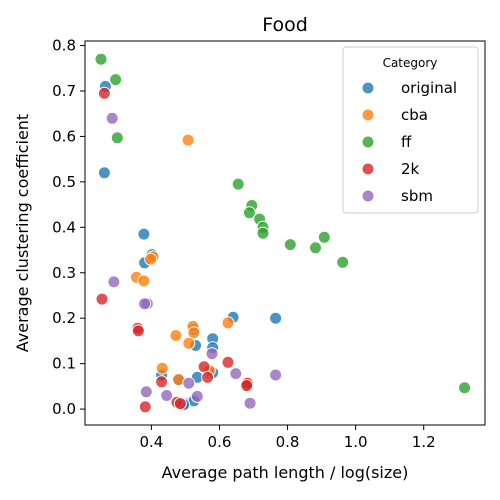 Image resolution: width=500 pixels, height=500 pixels. What do you see at coordinates (390, 169) in the screenshot?
I see `legend-item-2k: 2k` at bounding box center [390, 169].